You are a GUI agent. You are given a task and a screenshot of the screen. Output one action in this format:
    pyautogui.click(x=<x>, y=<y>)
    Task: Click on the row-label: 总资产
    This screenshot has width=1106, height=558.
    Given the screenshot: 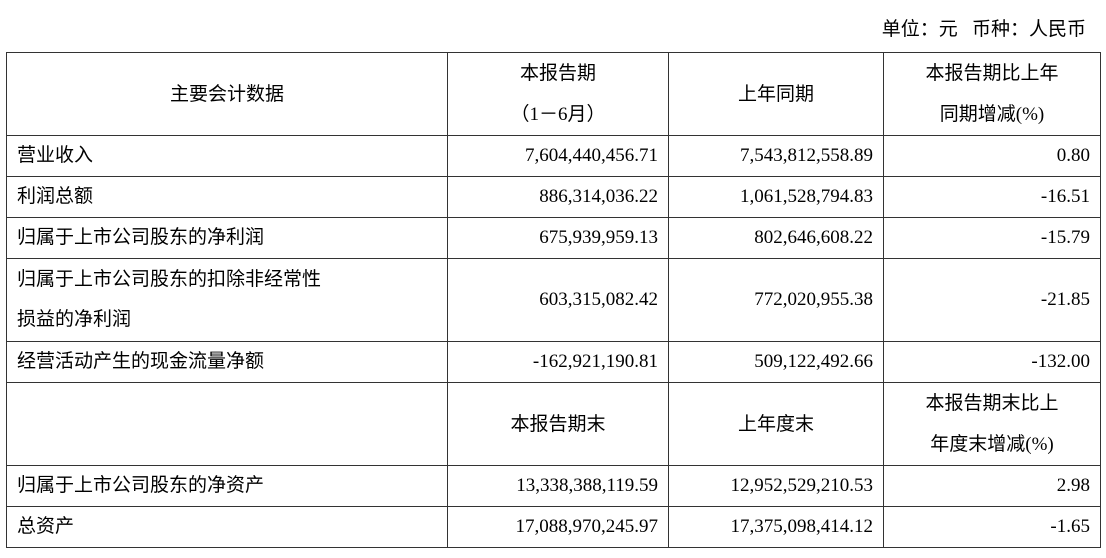 What is the action you would take?
    pyautogui.click(x=227, y=527)
    